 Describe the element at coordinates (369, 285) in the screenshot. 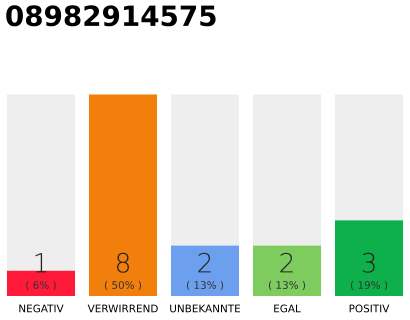

I see `annotation: ( 19% )` at that location.